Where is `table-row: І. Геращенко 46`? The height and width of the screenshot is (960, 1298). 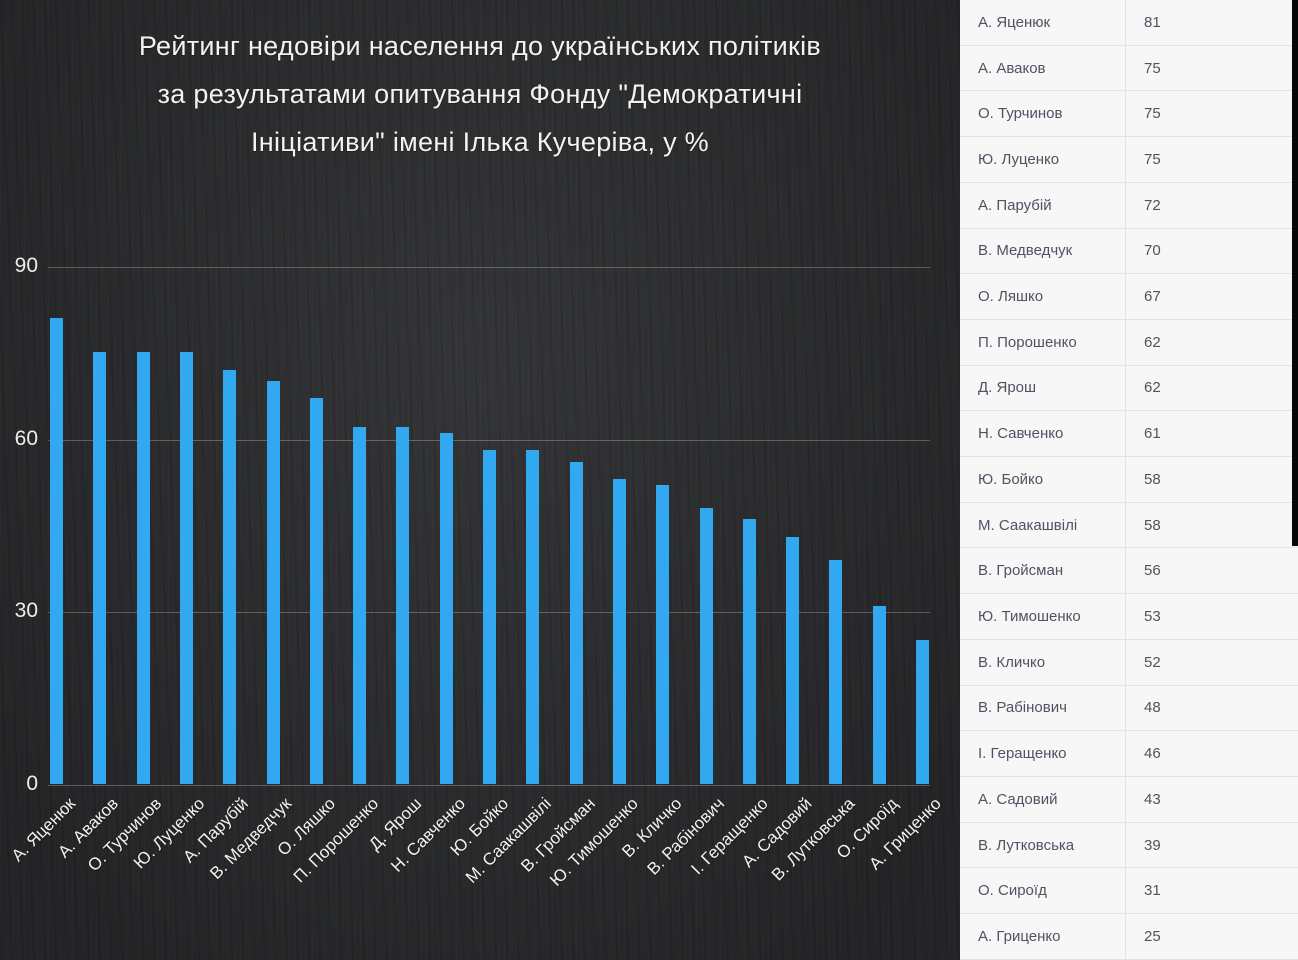 table-row: І. Геращенко 46 is located at coordinates (1129, 754).